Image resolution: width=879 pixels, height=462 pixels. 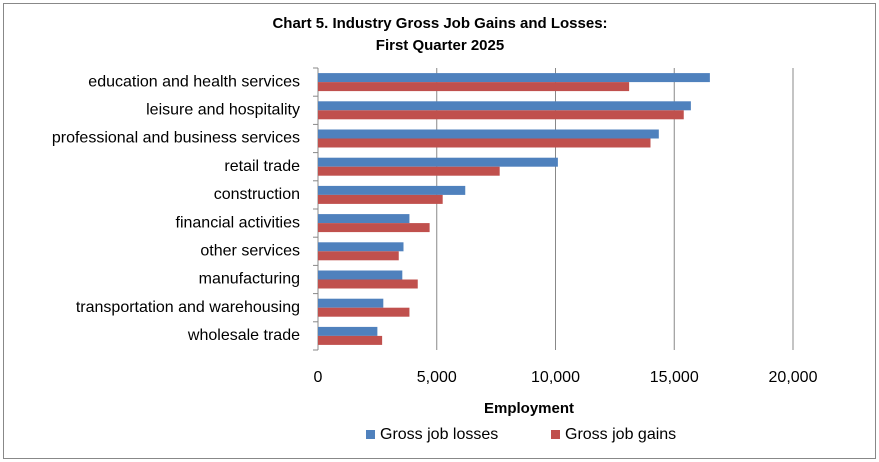 What do you see at coordinates (439, 434) in the screenshot?
I see `legend-label: Gross job losses` at bounding box center [439, 434].